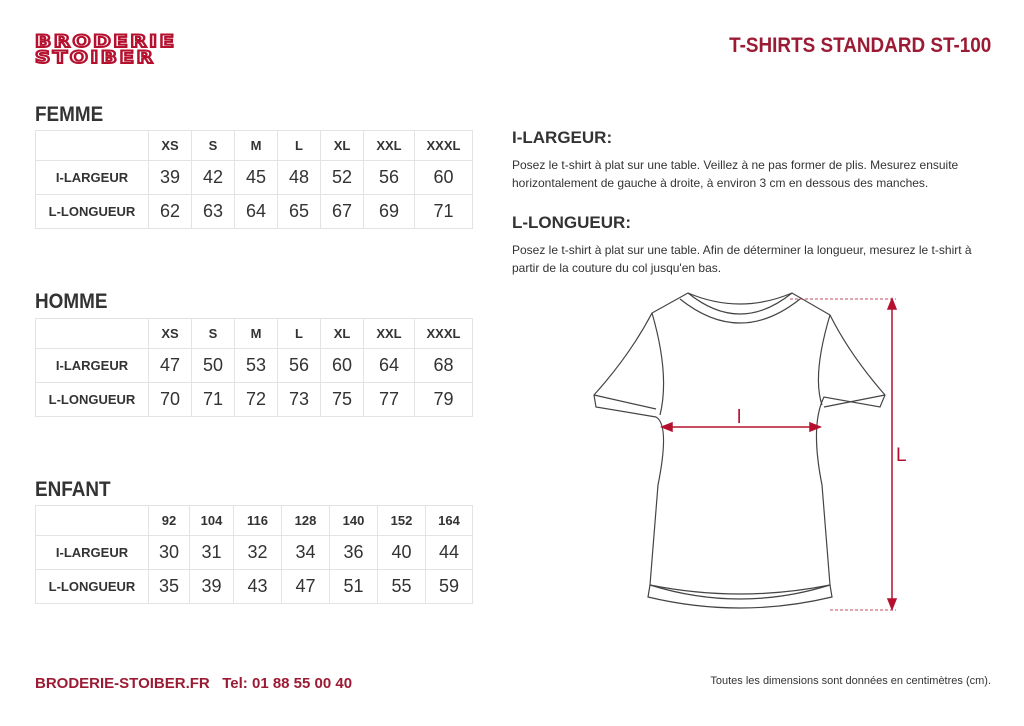 Image resolution: width=1024 pixels, height=726 pixels. What do you see at coordinates (213, 211) in the screenshot?
I see `measure-cell: 63` at bounding box center [213, 211].